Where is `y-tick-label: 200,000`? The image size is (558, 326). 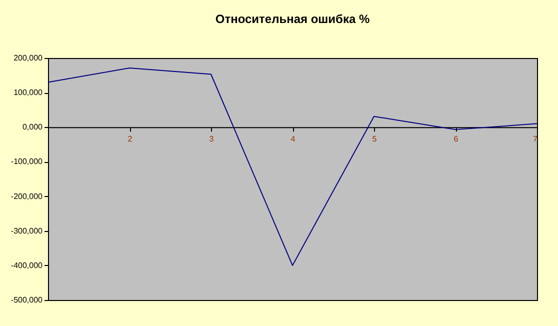 y-tick-label: 200,000 is located at coordinates (29, 58).